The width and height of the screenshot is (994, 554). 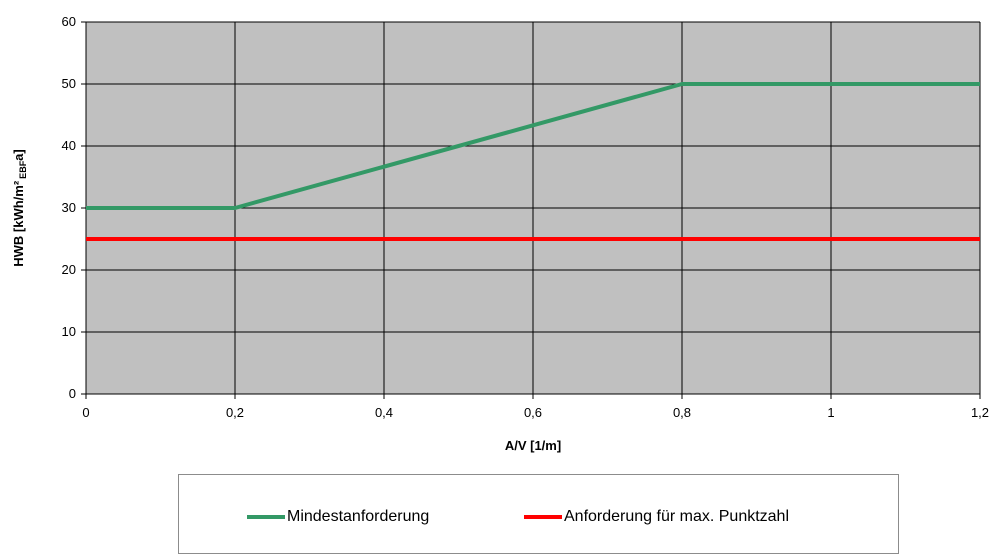 I want to click on x-tick-label: 0,4, so click(x=384, y=412).